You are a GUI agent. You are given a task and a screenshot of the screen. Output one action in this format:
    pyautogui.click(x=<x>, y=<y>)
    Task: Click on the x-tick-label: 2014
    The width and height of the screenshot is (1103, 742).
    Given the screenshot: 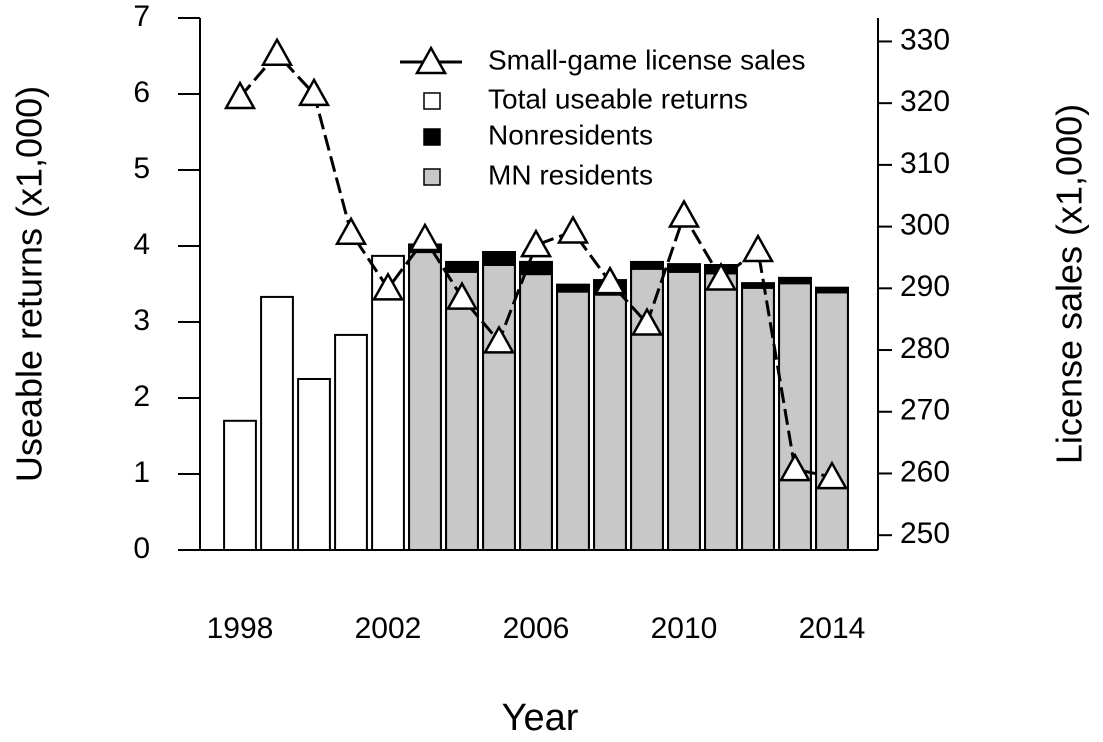 What is the action you would take?
    pyautogui.click(x=832, y=628)
    